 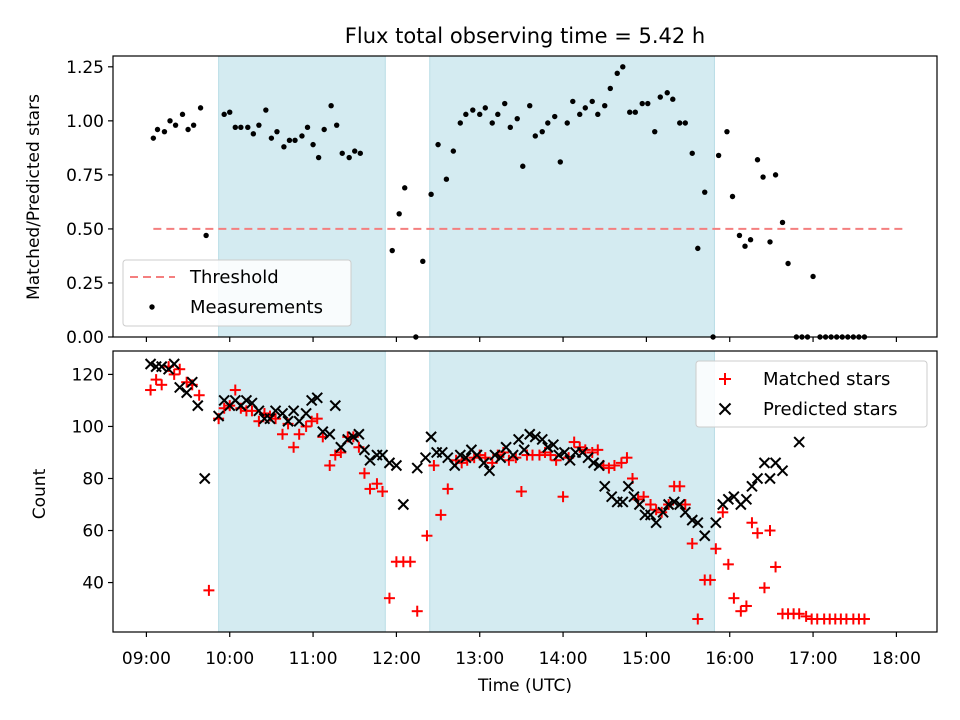 I want to click on legend-plus-marker, so click(x=725, y=379).